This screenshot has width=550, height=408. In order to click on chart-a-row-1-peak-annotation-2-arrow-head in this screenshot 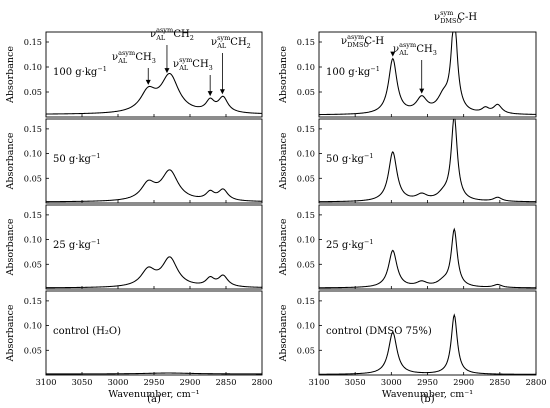, I will do `click(167, 71)`.